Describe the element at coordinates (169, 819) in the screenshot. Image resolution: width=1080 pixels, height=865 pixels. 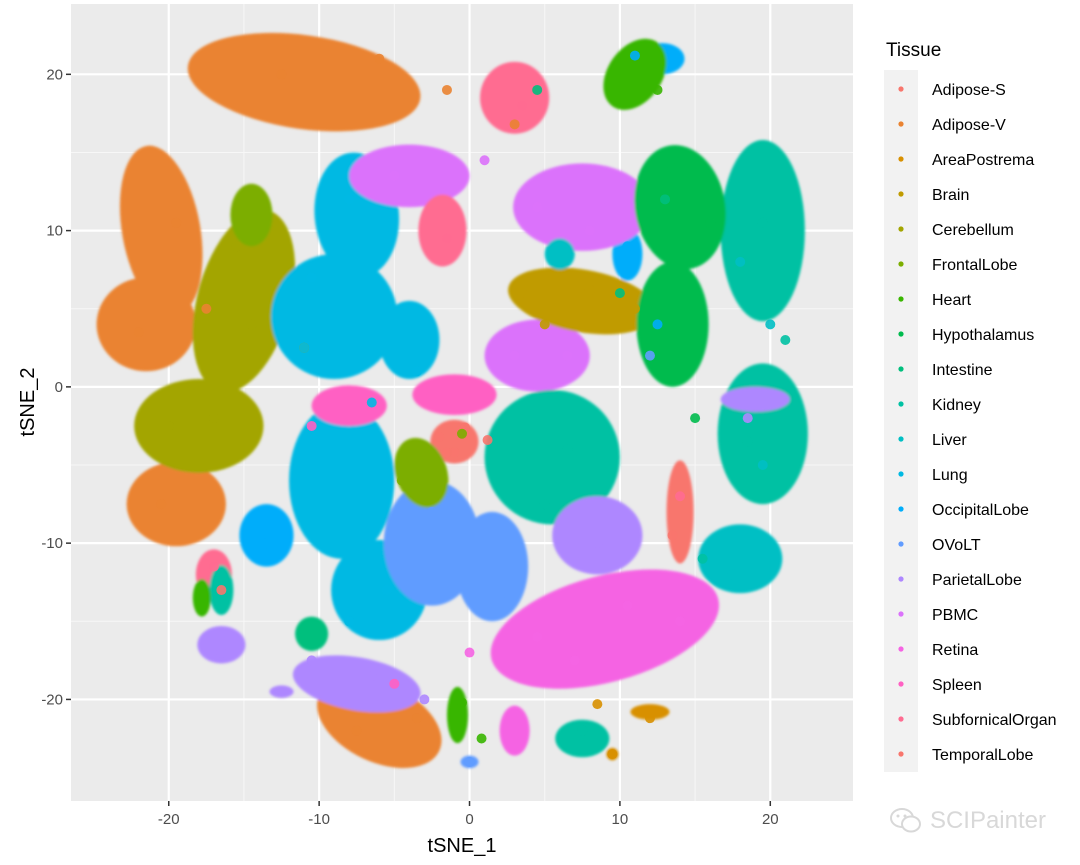
I see `x-tick-label: -20` at that location.